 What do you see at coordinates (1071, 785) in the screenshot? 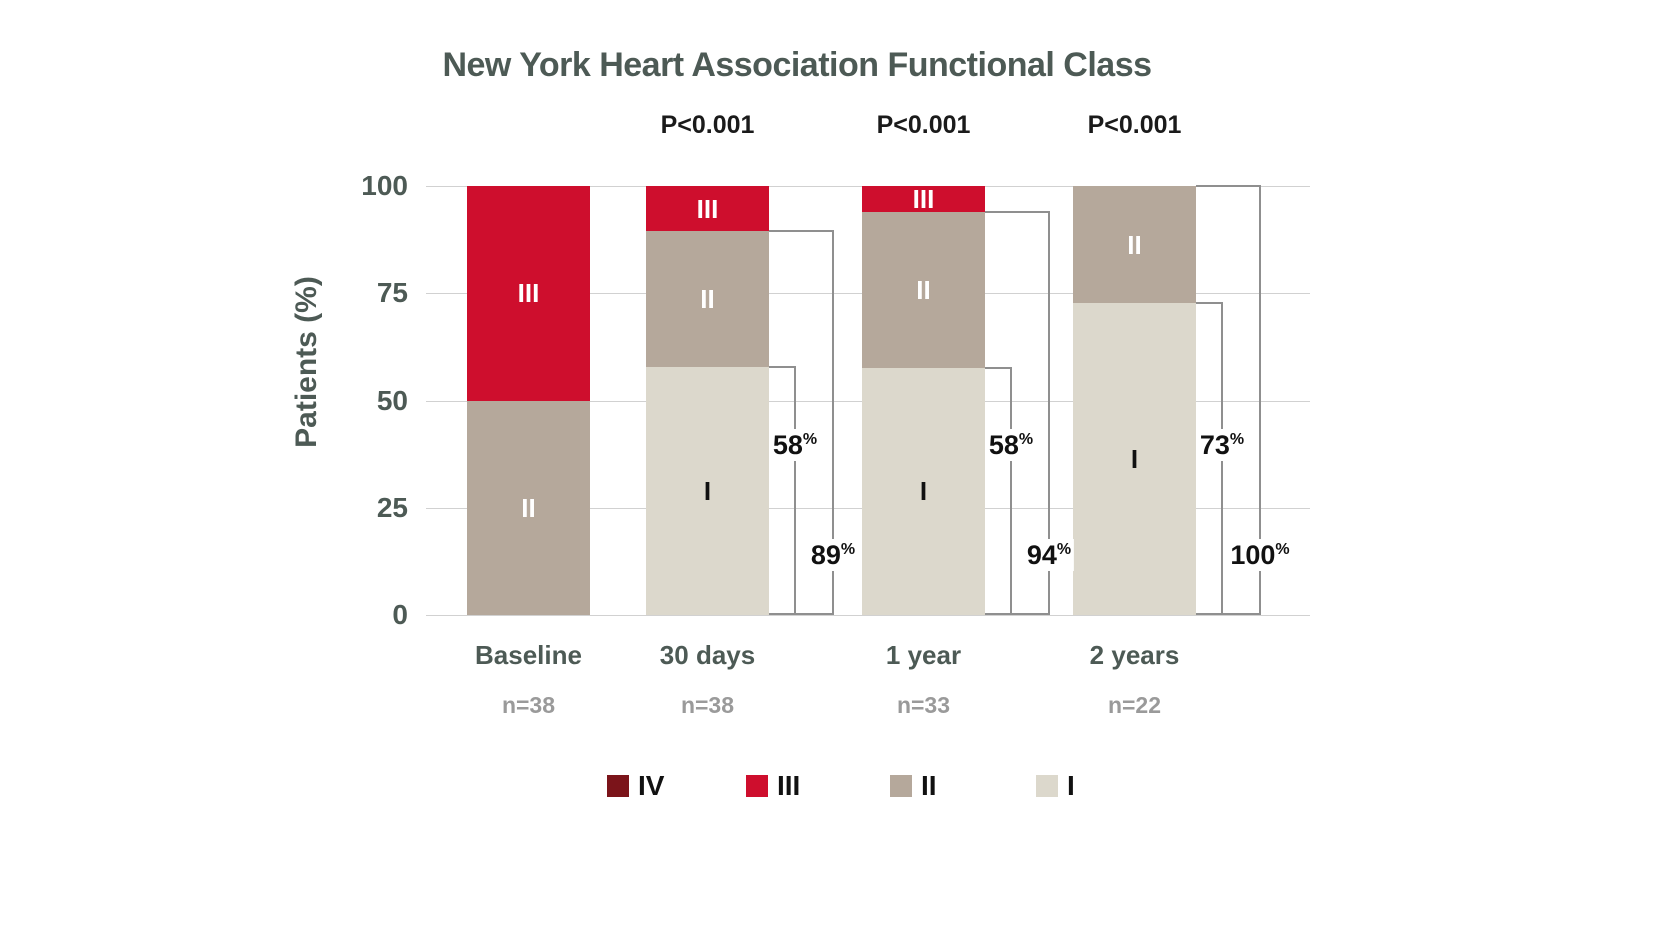
I see `legend-label-class-I: I` at bounding box center [1071, 785].